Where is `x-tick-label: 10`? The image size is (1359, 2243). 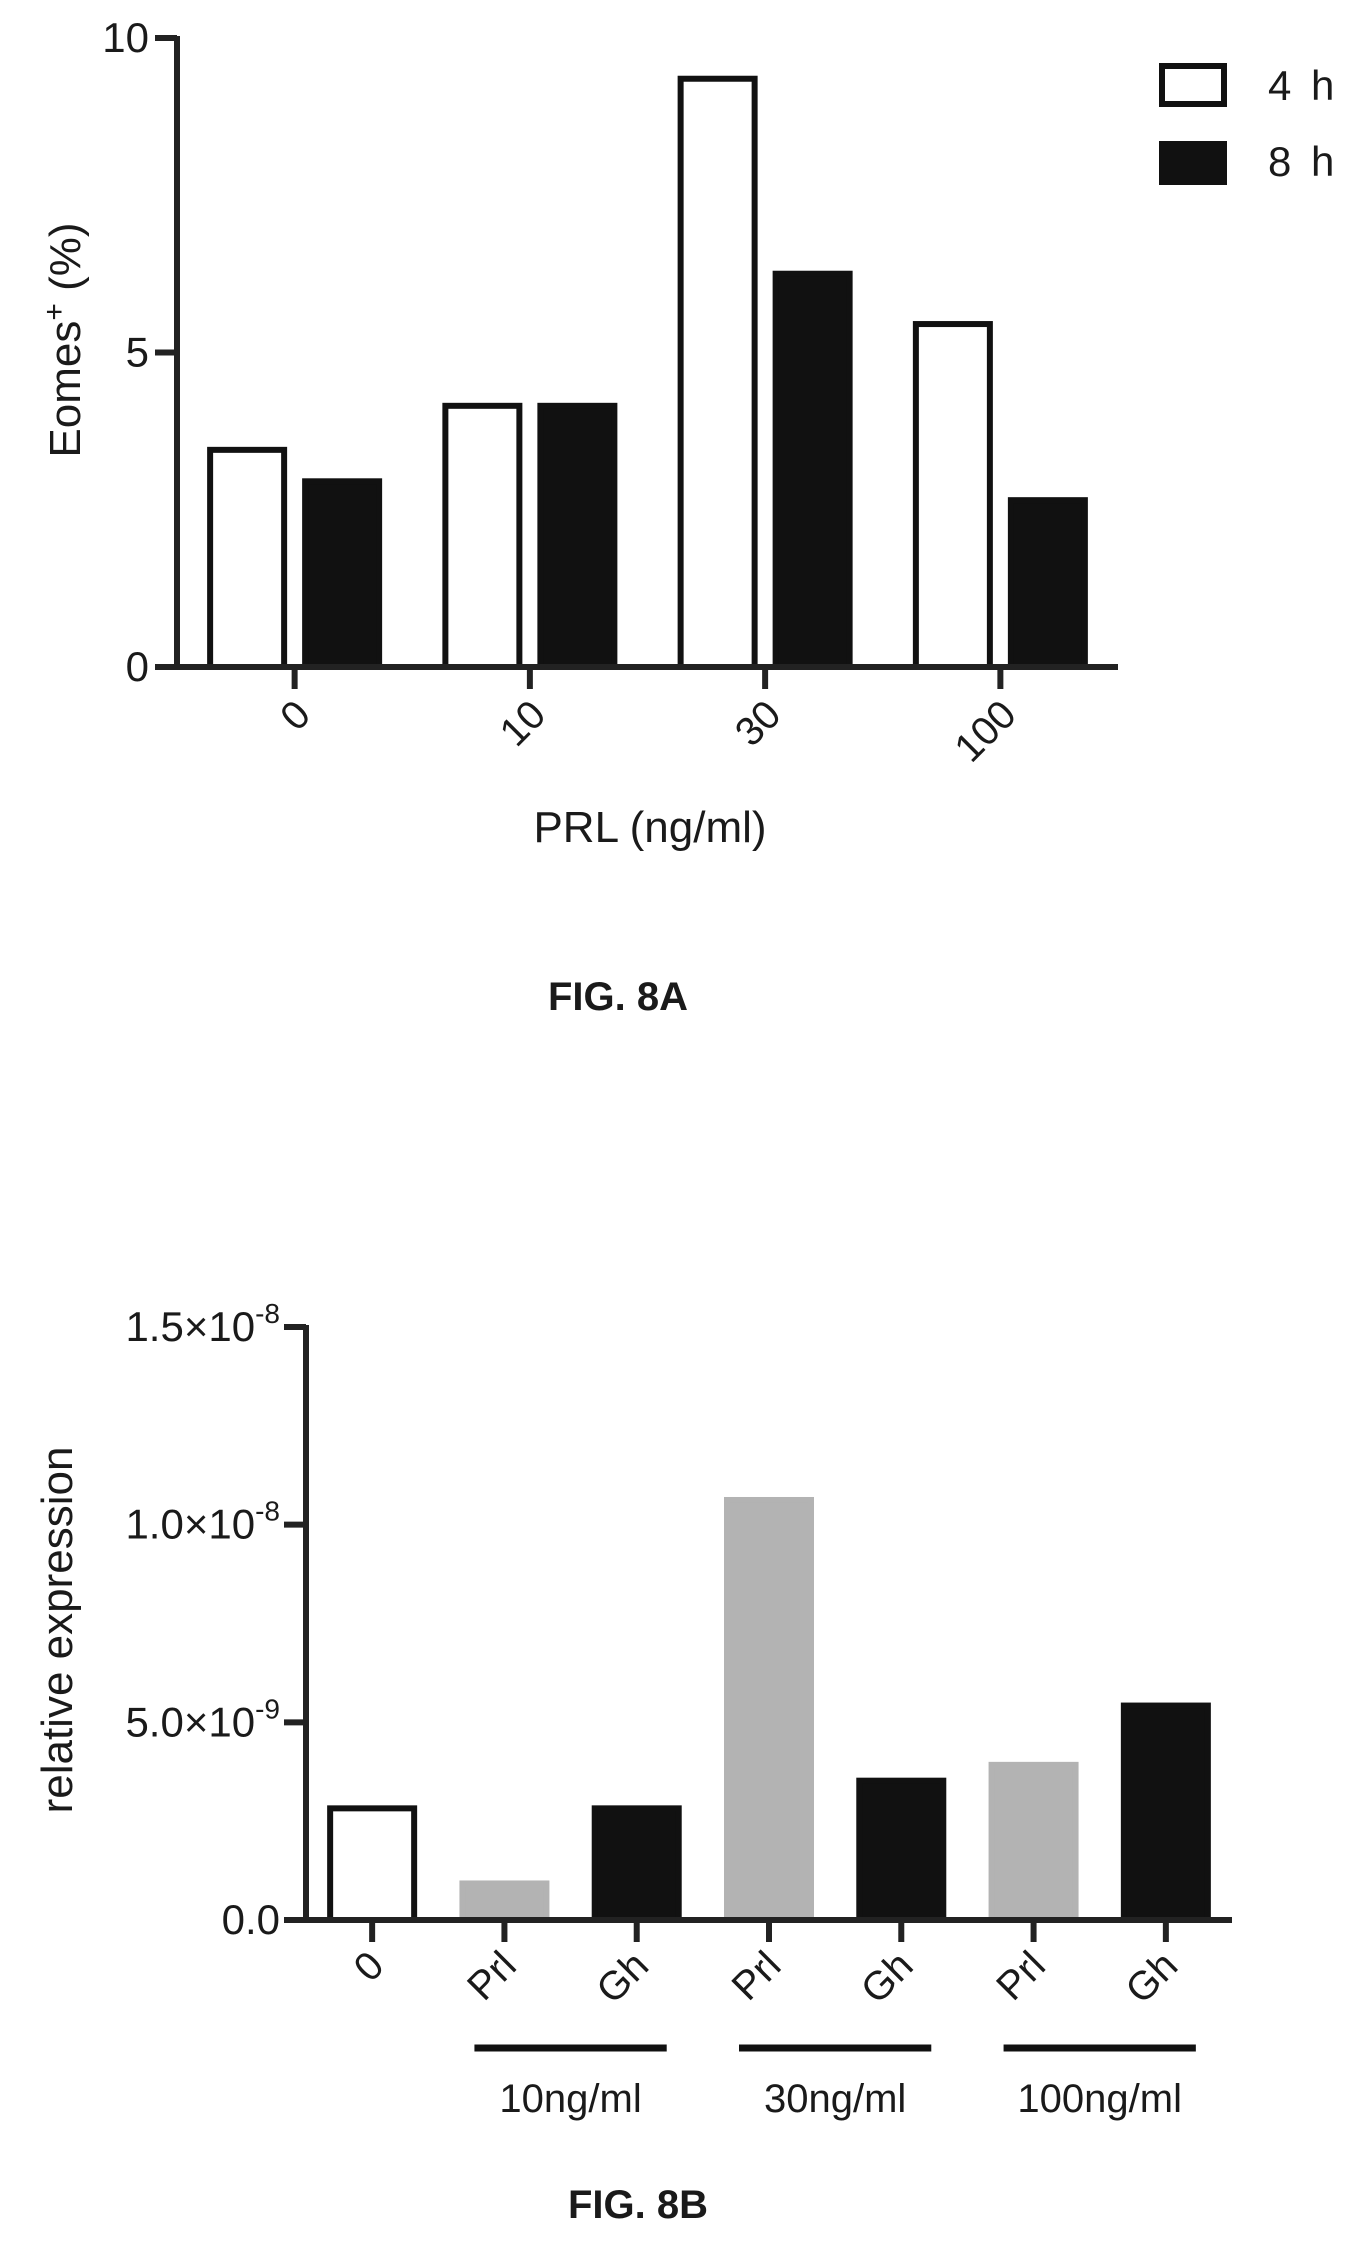 x-tick-label: 10 is located at coordinates (523, 723).